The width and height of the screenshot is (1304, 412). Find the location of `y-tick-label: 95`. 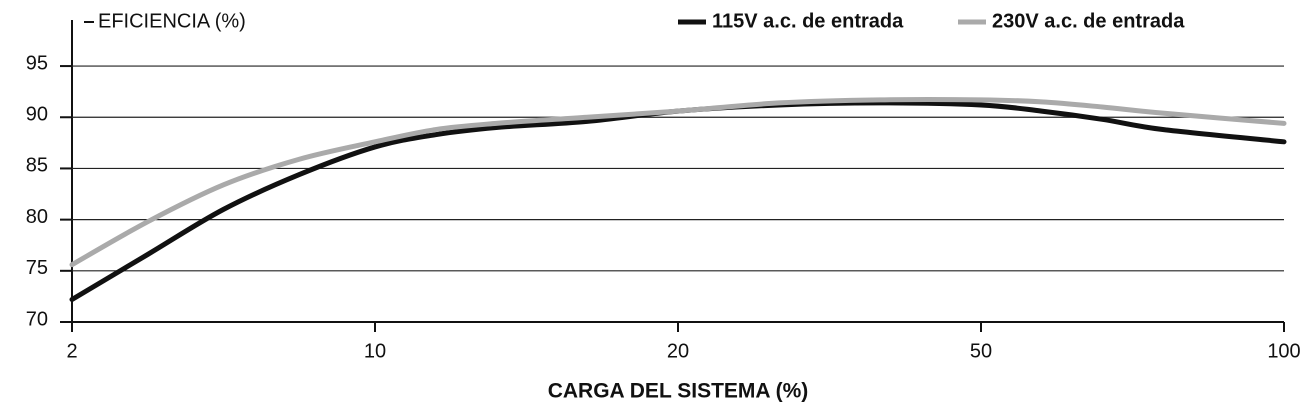

y-tick-label: 95 is located at coordinates (37, 63).